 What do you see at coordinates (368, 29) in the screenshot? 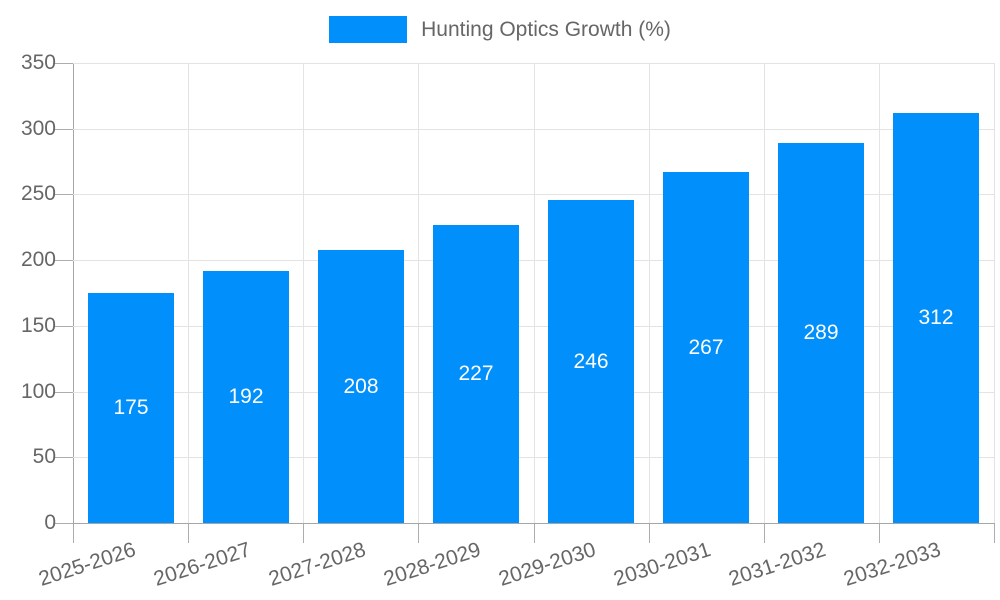
I see `legend-swatch` at bounding box center [368, 29].